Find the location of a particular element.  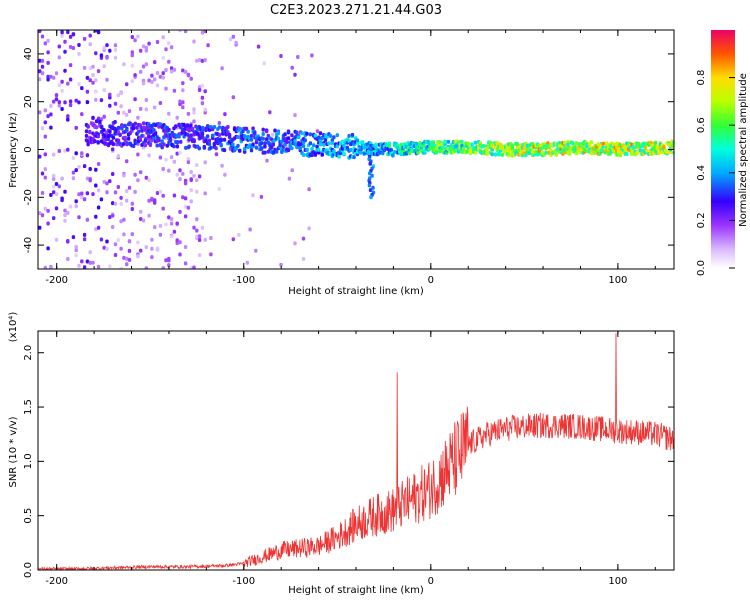

x-tick-label: 100 is located at coordinates (617, 581).